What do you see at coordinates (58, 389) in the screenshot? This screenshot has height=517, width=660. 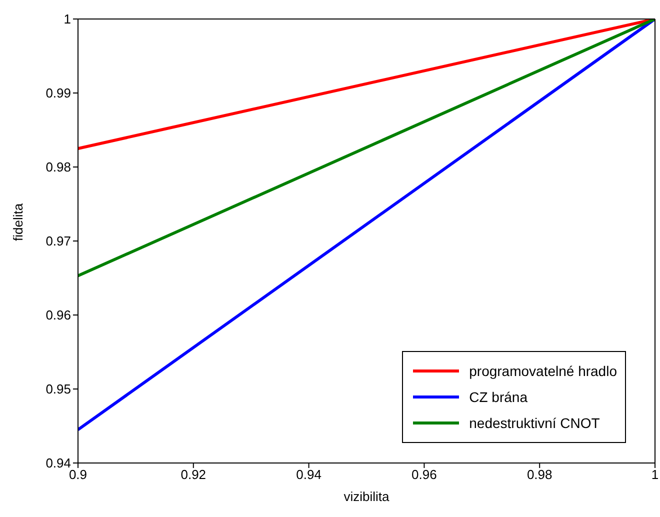 I see `y-tick-label: 0.95` at bounding box center [58, 389].